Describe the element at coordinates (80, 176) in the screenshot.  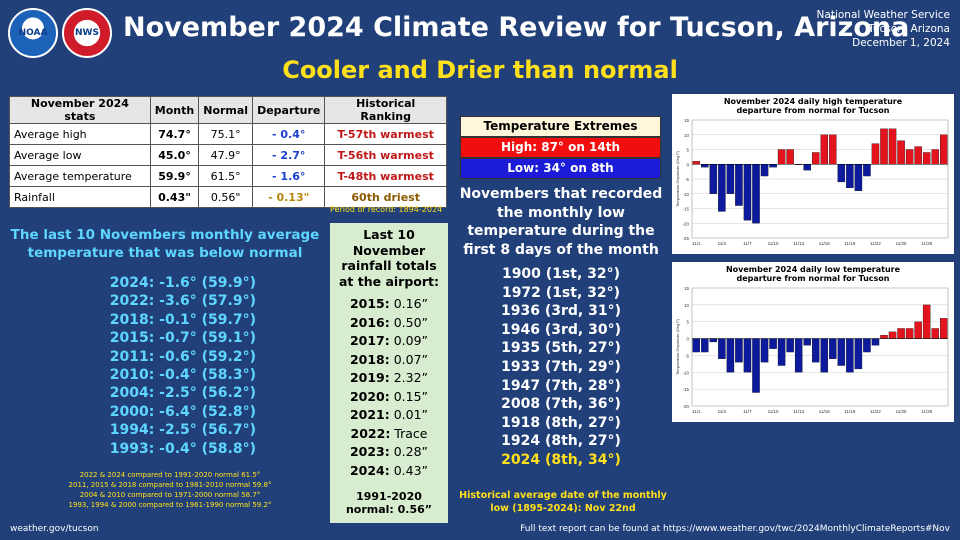
I see `row-label: Average temperature` at that location.